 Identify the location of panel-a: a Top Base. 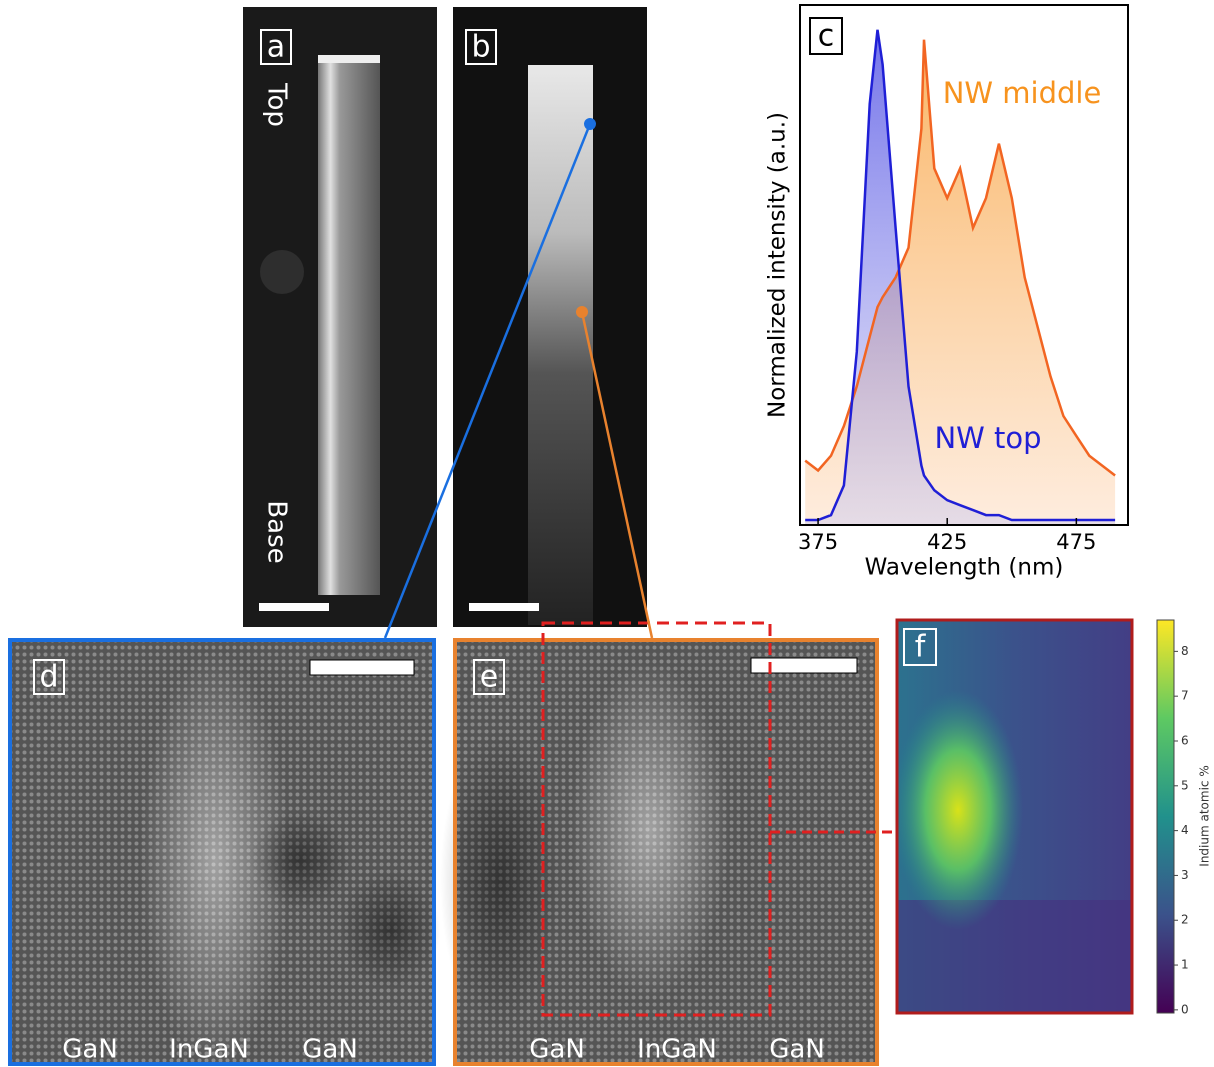
(340, 317).